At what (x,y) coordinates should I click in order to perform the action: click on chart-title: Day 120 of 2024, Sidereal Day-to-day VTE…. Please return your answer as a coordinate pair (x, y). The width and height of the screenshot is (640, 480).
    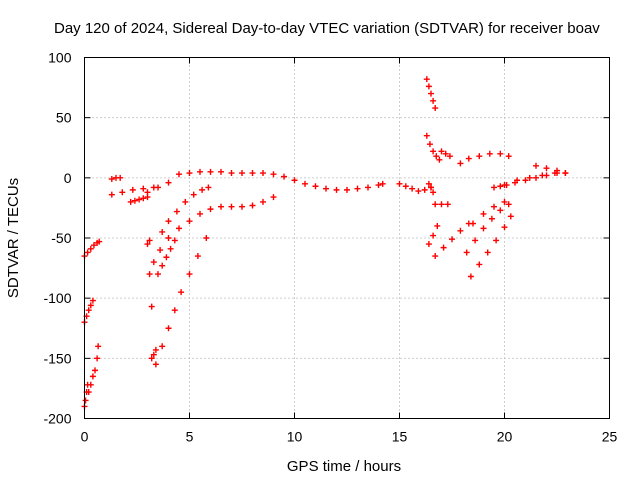
    Looking at the image, I should click on (327, 28).